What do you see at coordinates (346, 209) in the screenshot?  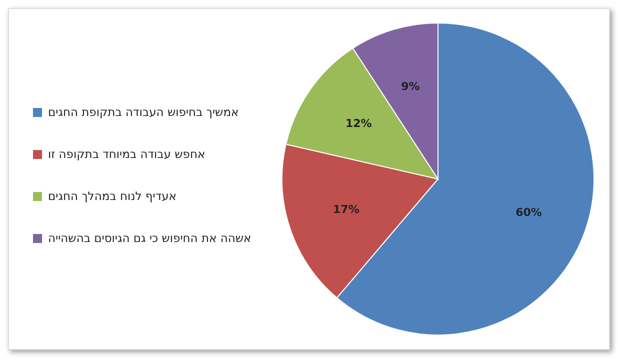 I see `data-label: 17%` at bounding box center [346, 209].